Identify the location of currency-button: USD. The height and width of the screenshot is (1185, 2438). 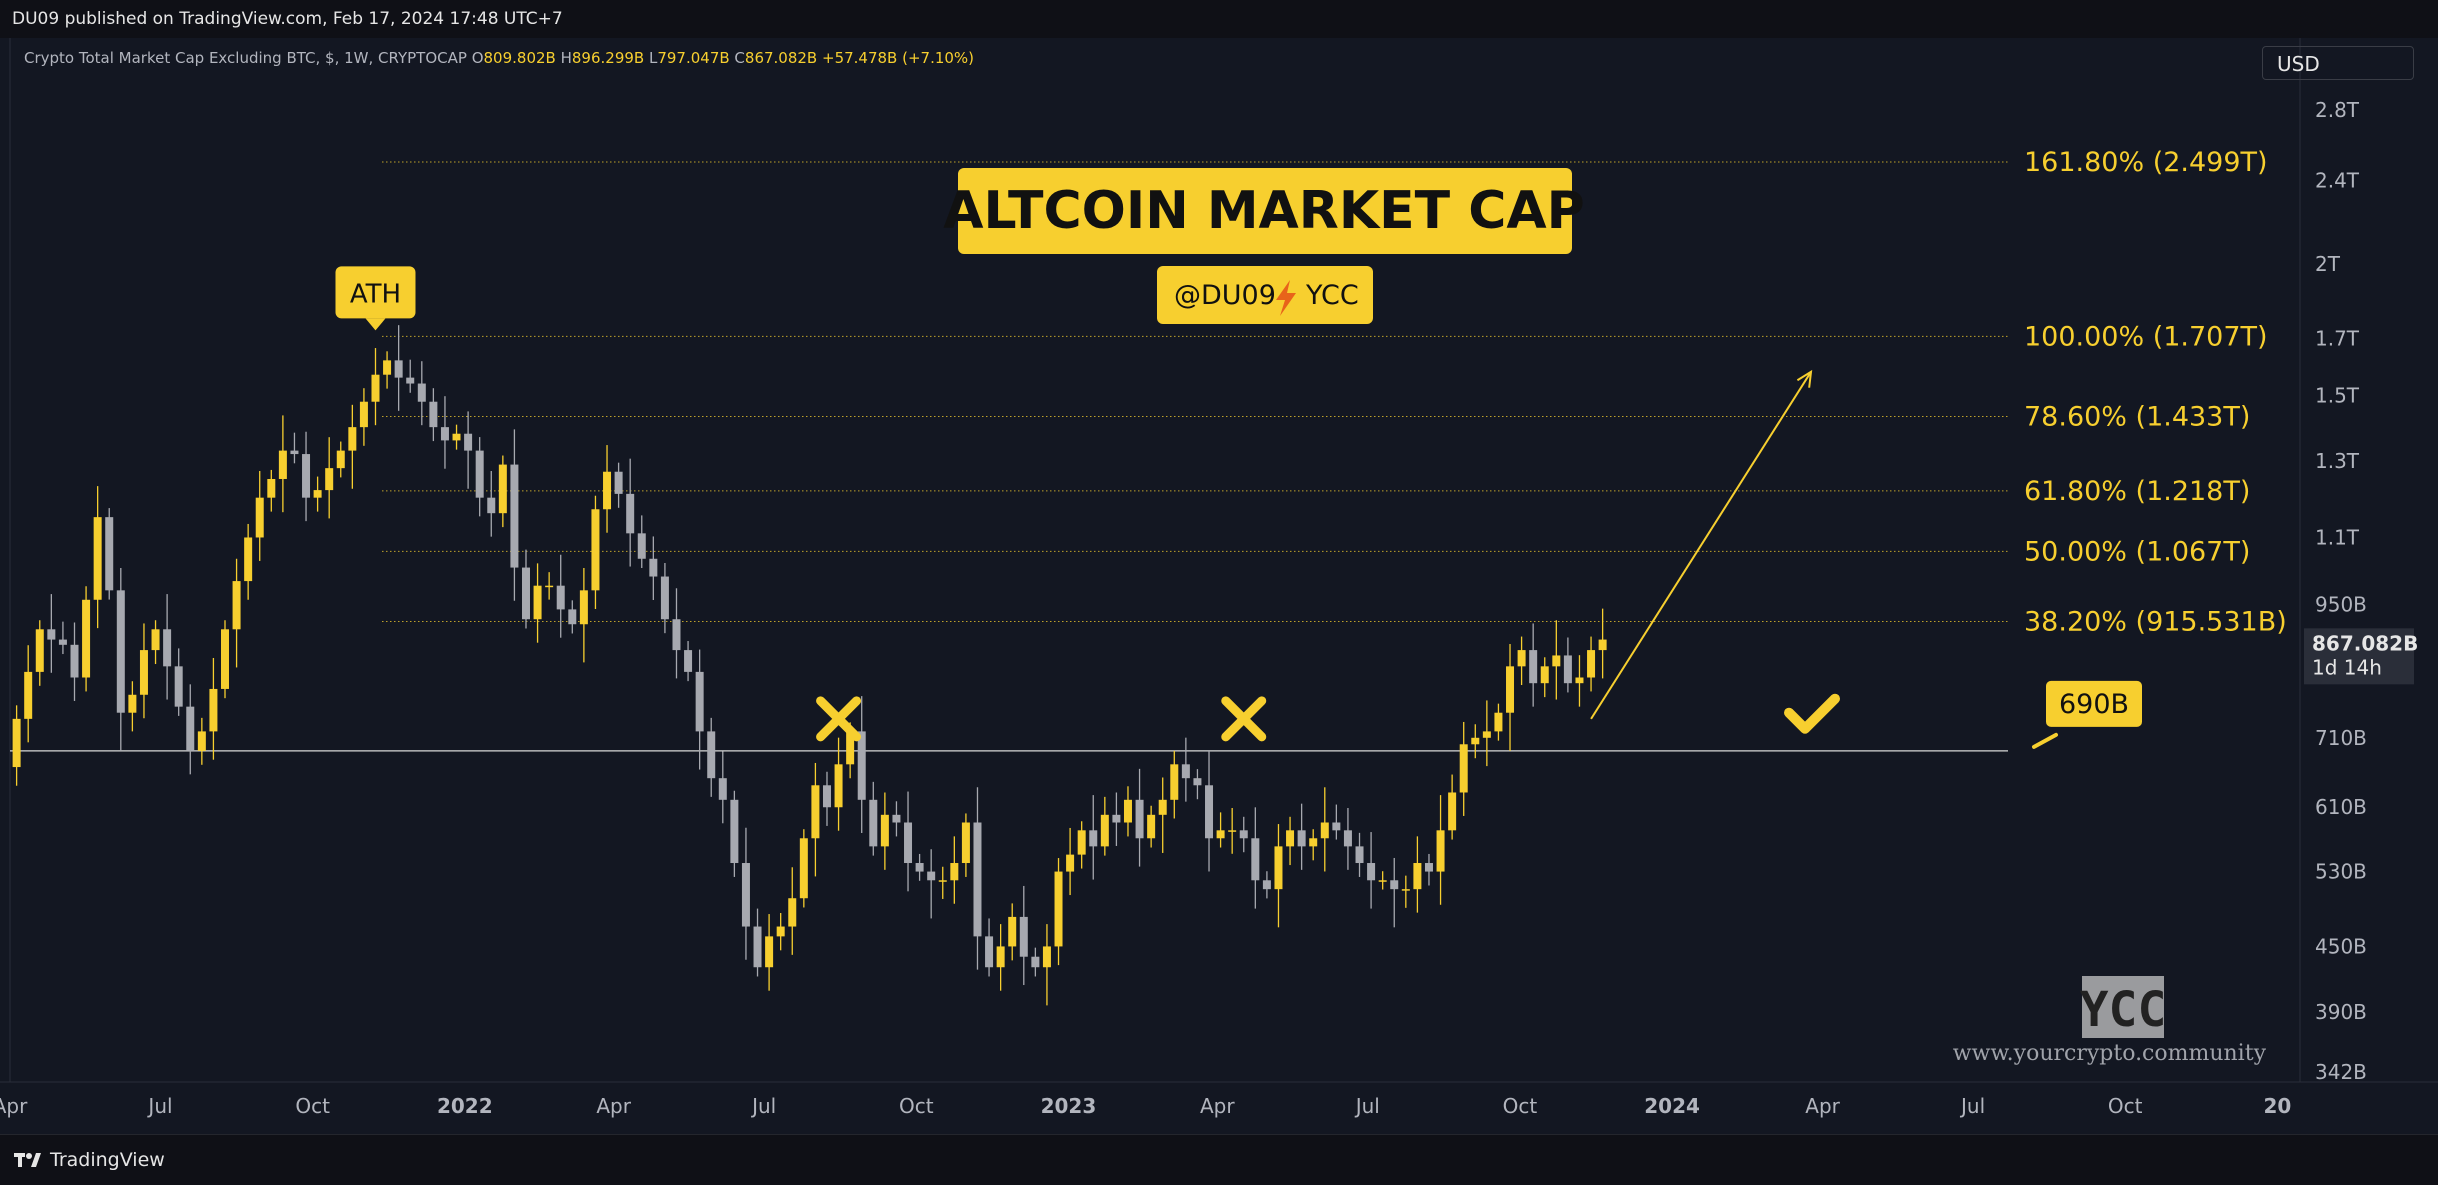
(2338, 63).